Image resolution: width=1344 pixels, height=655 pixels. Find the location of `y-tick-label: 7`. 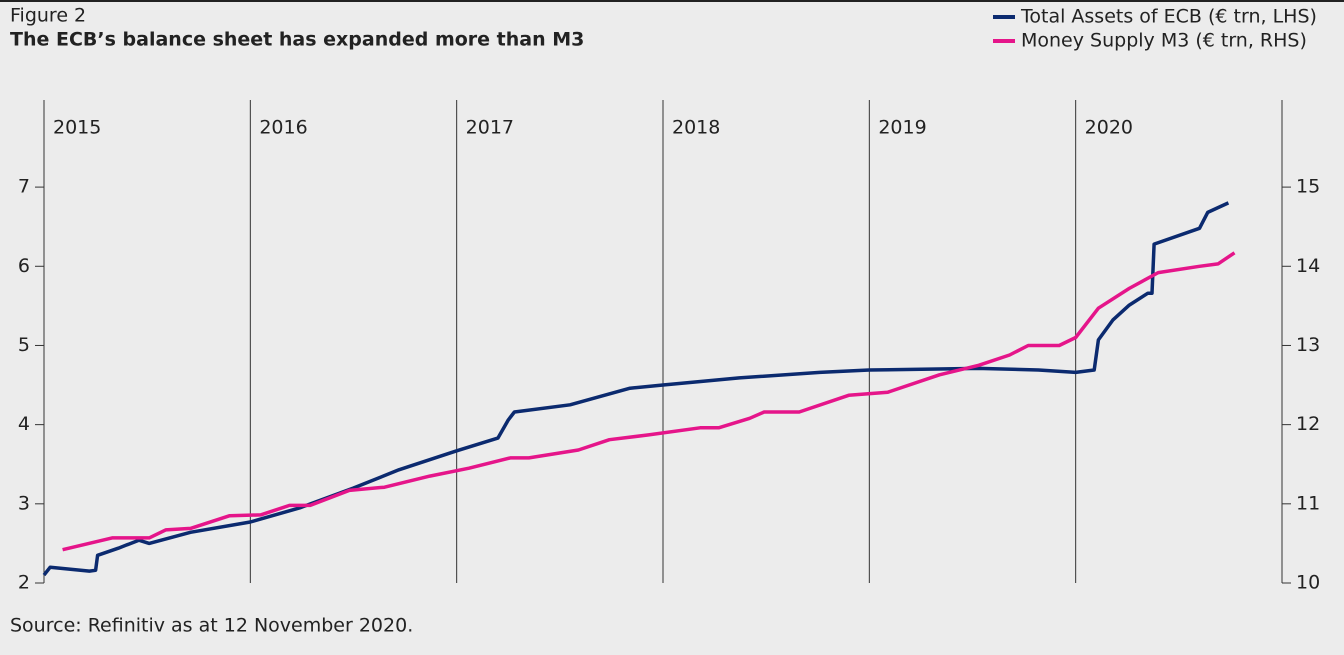

y-tick-label: 7 is located at coordinates (24, 187).